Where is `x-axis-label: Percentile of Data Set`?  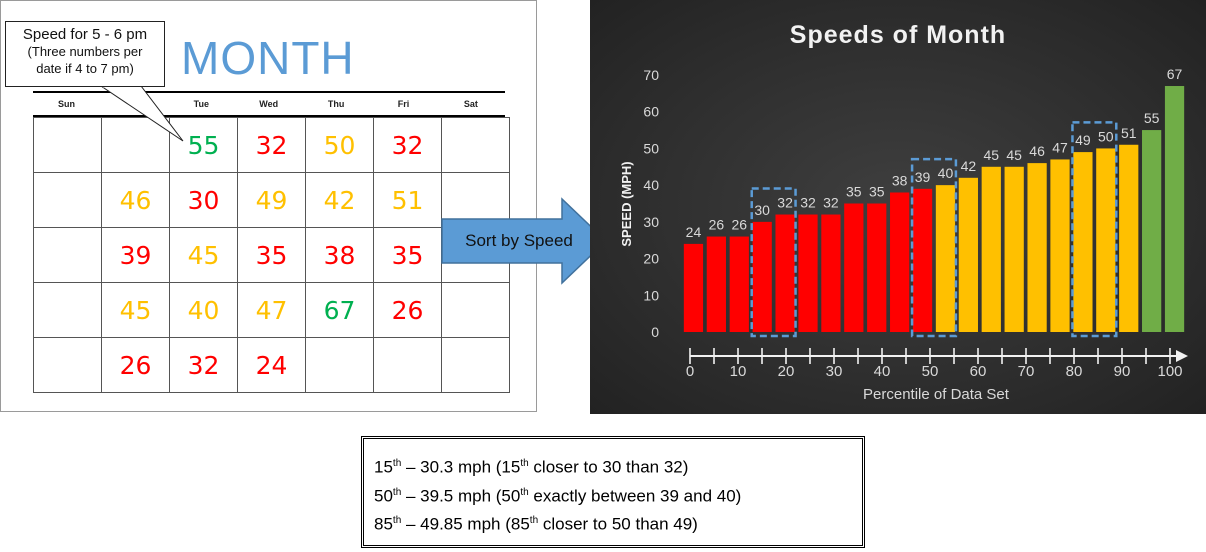
x-axis-label: Percentile of Data Set is located at coordinates (936, 394).